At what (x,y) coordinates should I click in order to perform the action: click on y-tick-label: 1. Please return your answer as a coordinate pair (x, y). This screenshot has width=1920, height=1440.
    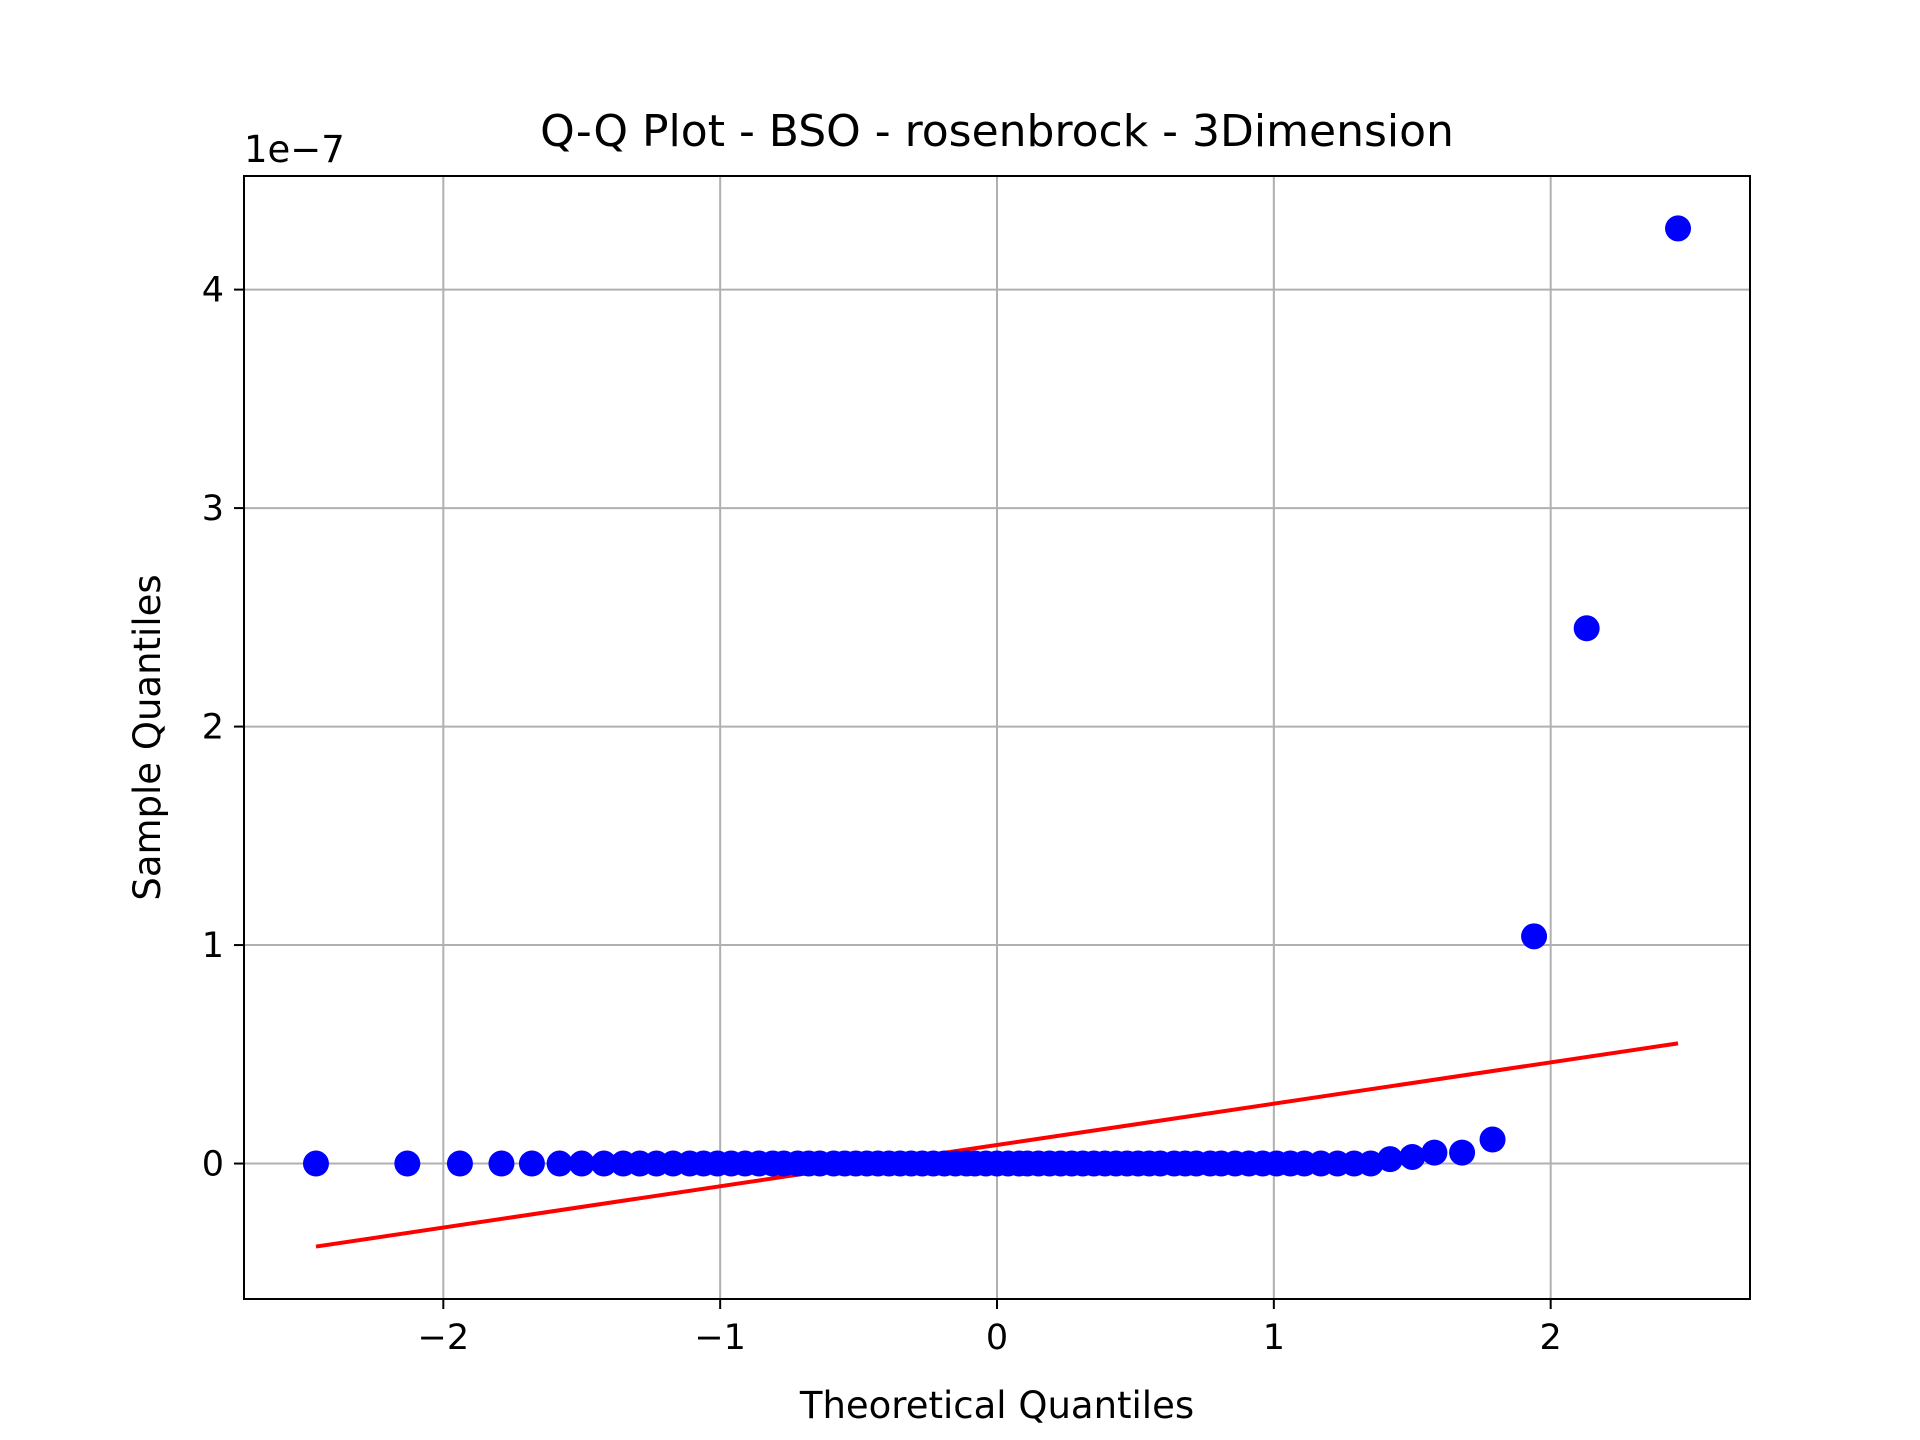
    Looking at the image, I should click on (213, 946).